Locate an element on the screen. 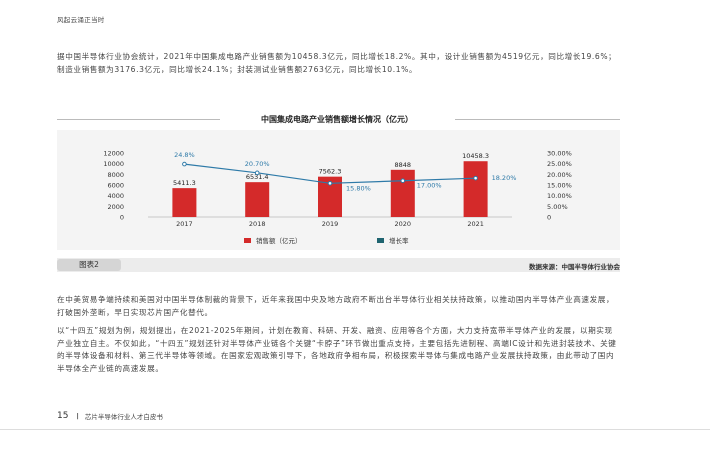  y-right-tick-label: 30.00% is located at coordinates (559, 154).